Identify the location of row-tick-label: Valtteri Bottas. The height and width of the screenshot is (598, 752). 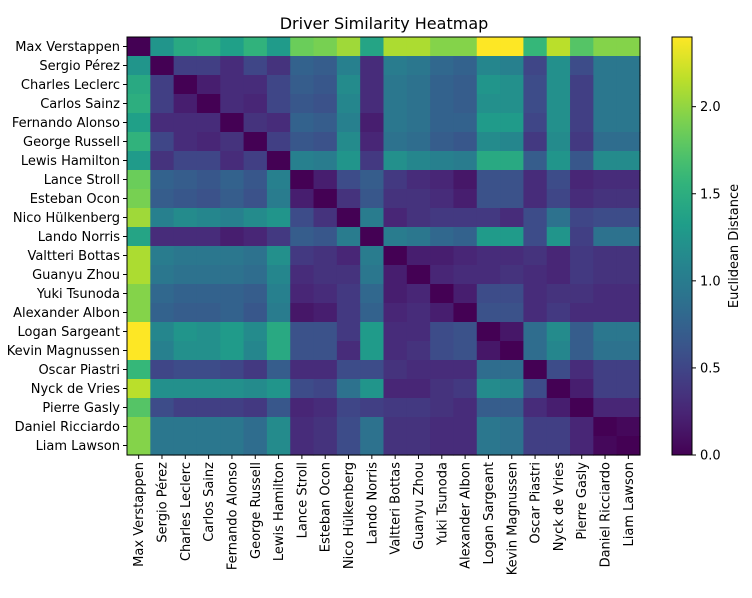
(73, 256).